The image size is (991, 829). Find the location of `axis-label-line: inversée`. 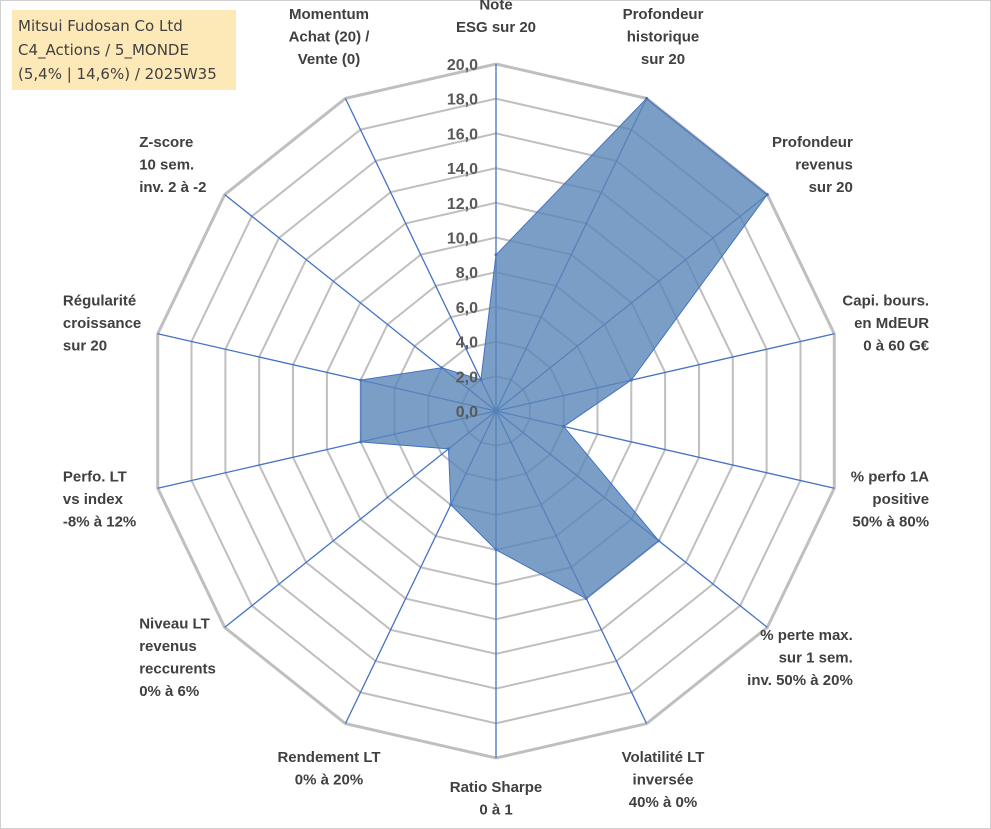

axis-label-line: inversée is located at coordinates (663, 779).